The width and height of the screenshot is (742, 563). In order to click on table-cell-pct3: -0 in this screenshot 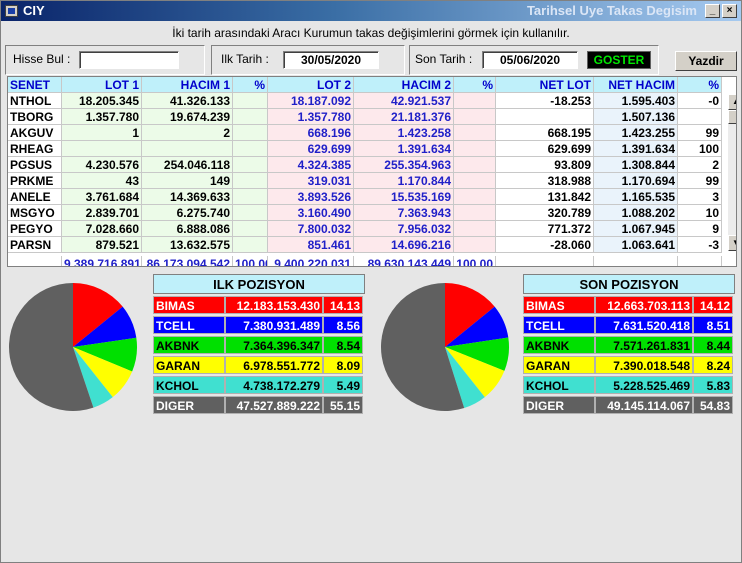, I will do `click(700, 101)`.